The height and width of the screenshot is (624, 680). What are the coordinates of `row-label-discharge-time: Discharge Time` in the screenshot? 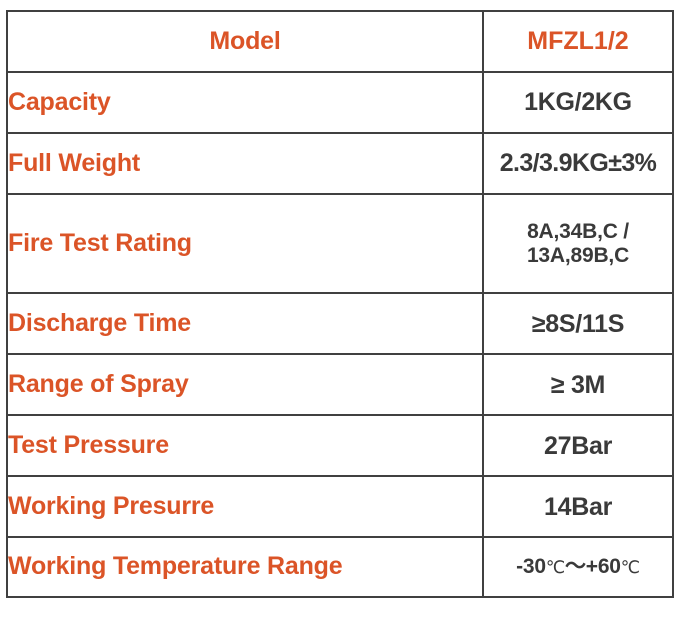 It's located at (245, 324).